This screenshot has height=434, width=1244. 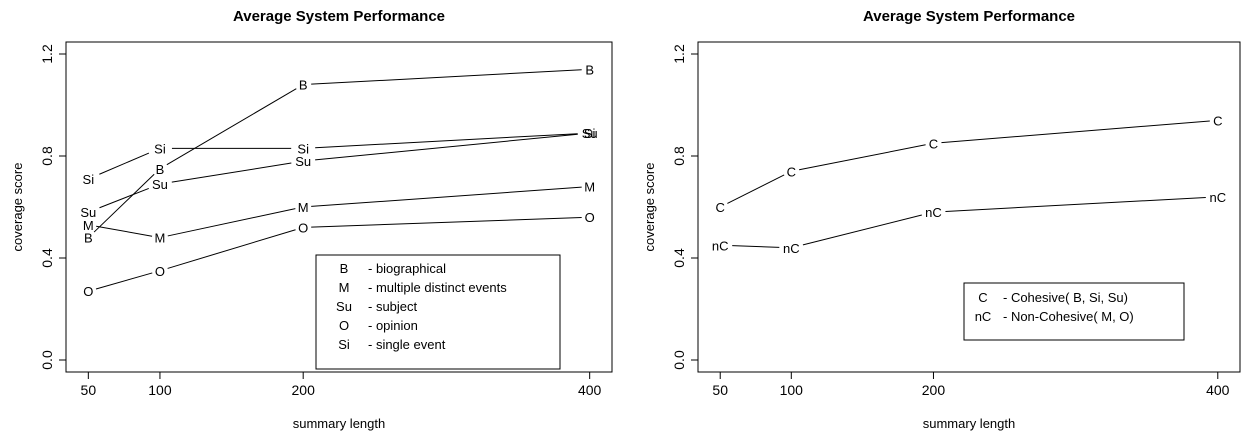 I want to click on legend-entry: - multiple distinct events, so click(x=437, y=287).